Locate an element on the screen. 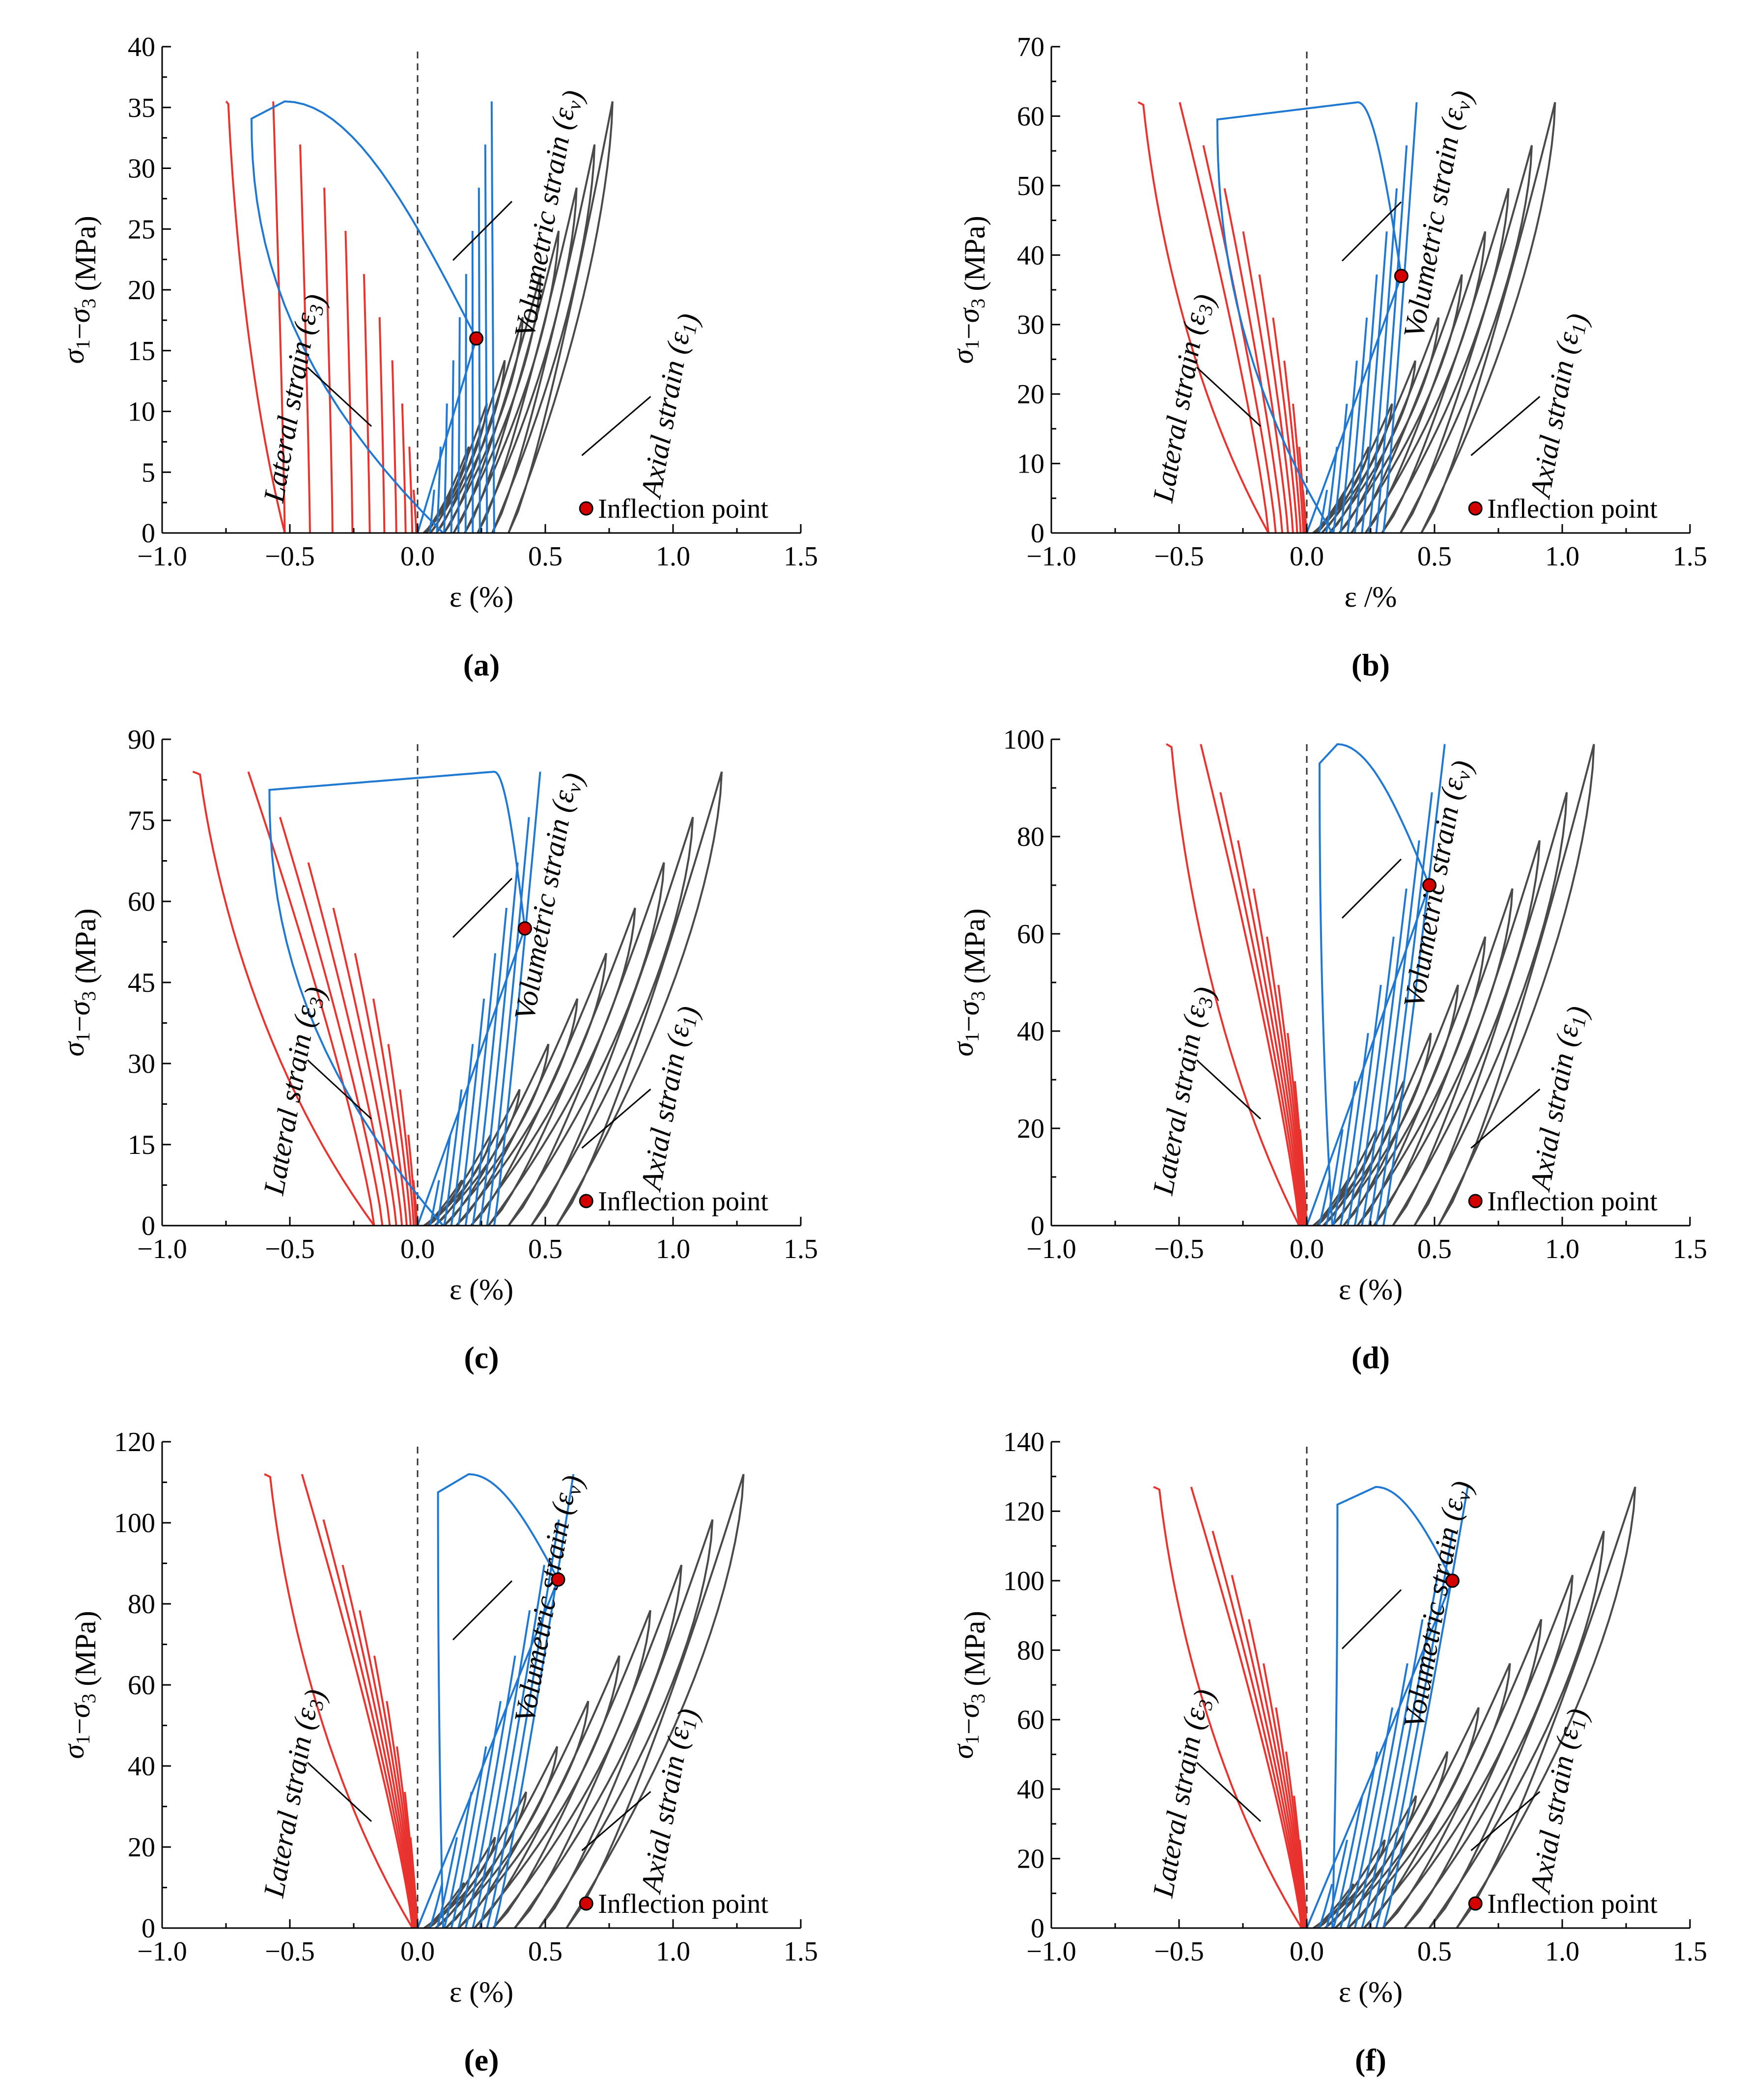 This screenshot has height=2100, width=1745. x-tick-label: −0.5 is located at coordinates (290, 1951).